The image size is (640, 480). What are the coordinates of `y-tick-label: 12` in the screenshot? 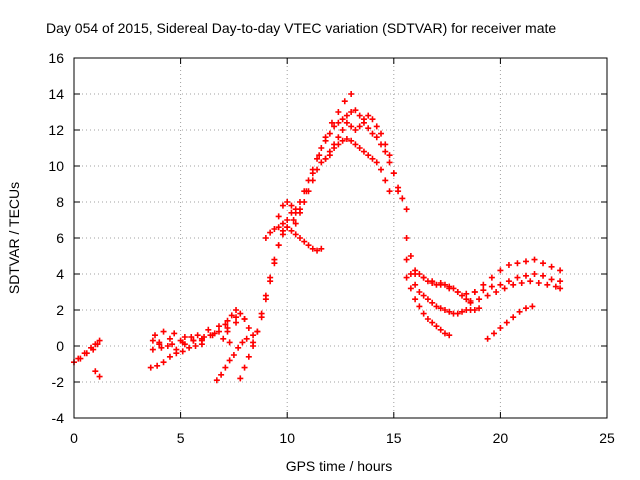 It's located at (56, 130).